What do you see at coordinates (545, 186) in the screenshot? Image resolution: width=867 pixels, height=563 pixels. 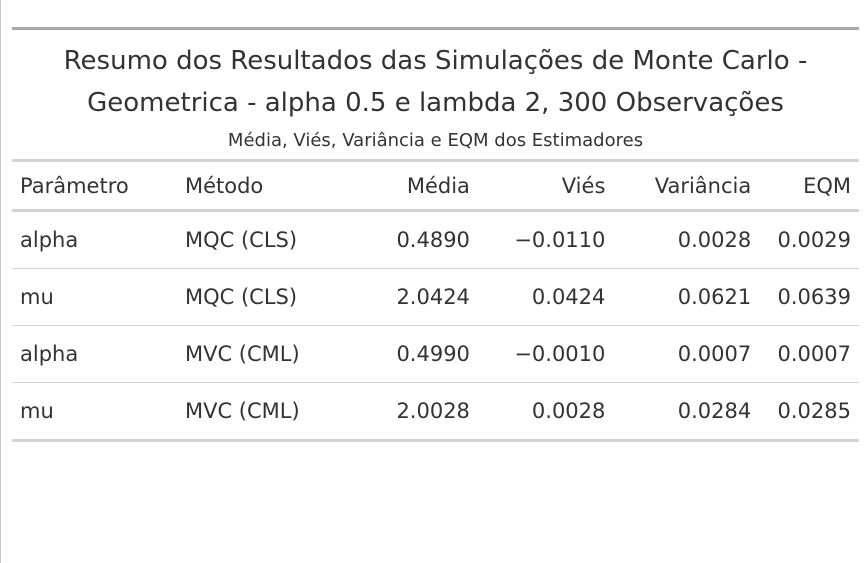 I see `column-header-vies: Viés` at bounding box center [545, 186].